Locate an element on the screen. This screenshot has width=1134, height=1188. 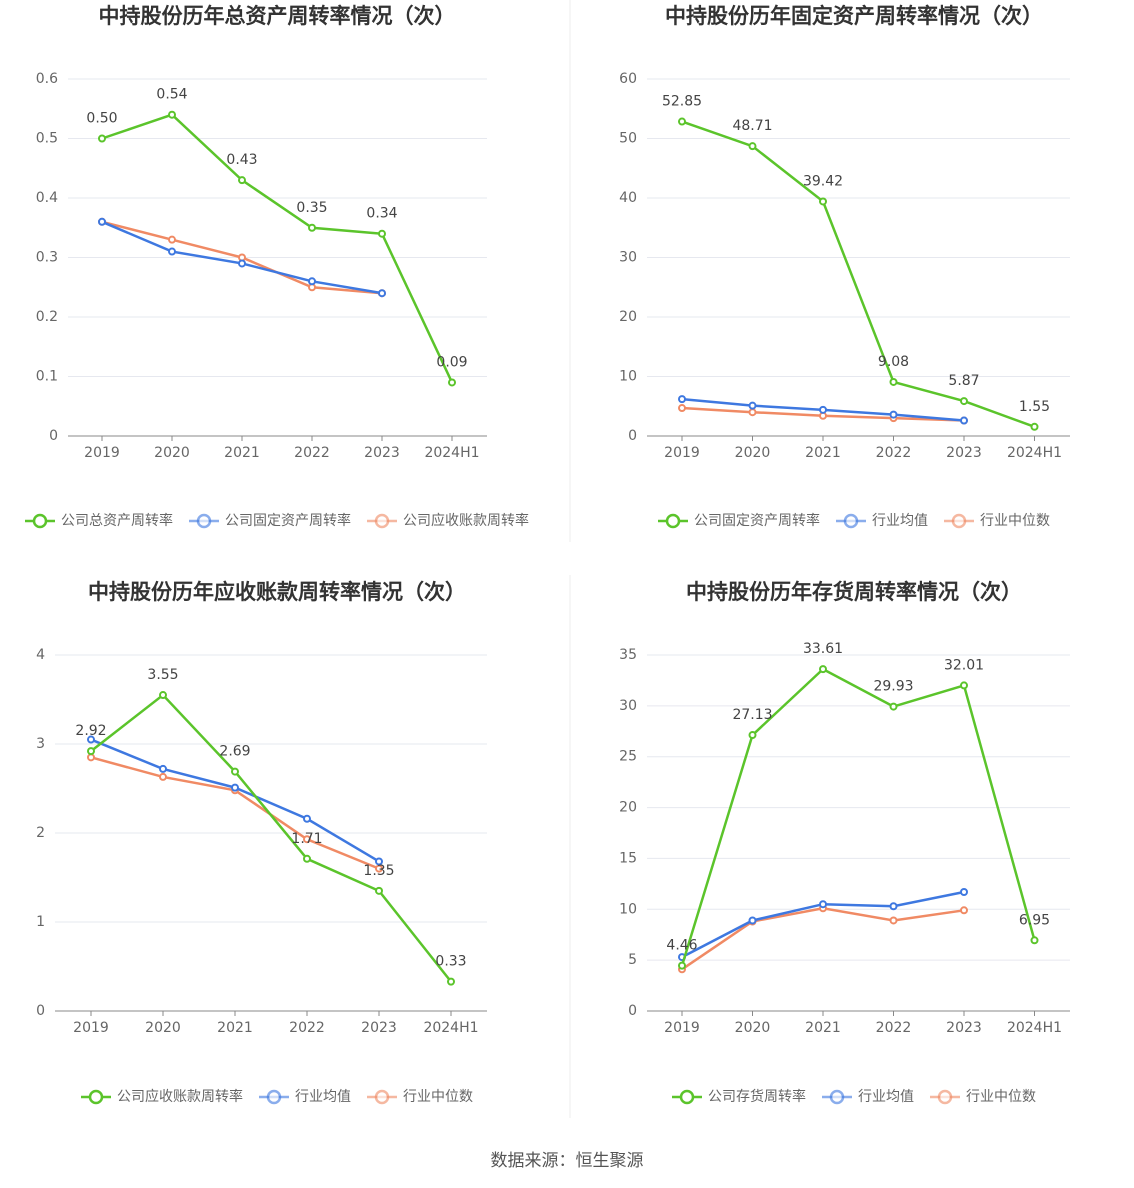
data-label: 39.42 is located at coordinates (823, 181).